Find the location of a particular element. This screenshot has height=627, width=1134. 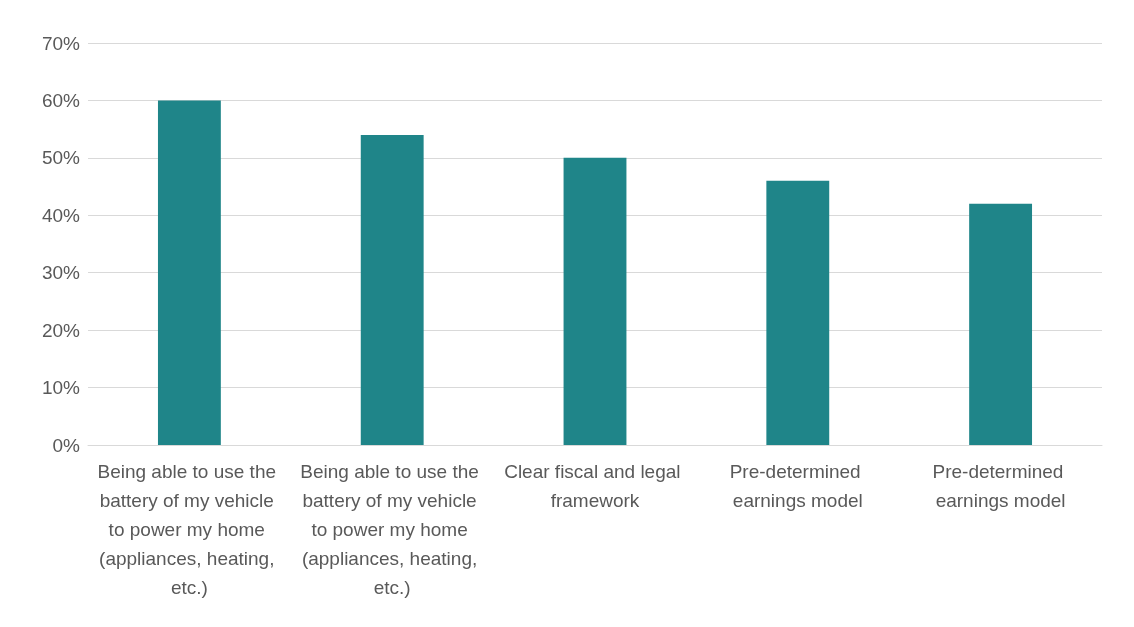

y-tick-label: 20% is located at coordinates (61, 330).